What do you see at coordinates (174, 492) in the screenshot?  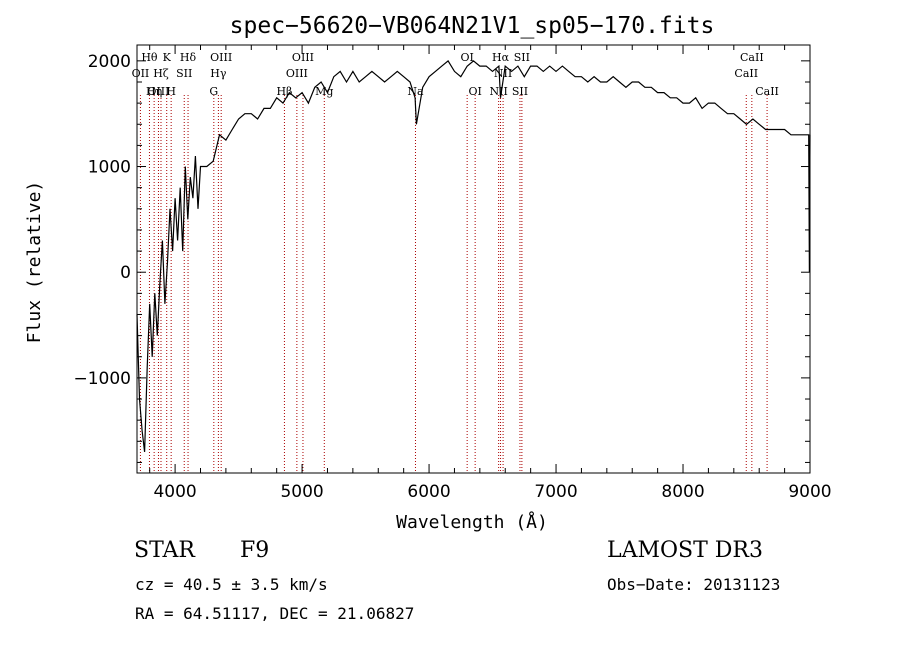 I see `x-tick-label: 4000` at bounding box center [174, 492].